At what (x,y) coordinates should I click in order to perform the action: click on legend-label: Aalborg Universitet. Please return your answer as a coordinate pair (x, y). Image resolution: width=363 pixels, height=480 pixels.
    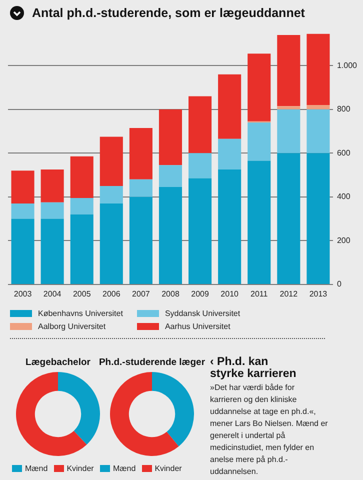
    Looking at the image, I should click on (72, 326).